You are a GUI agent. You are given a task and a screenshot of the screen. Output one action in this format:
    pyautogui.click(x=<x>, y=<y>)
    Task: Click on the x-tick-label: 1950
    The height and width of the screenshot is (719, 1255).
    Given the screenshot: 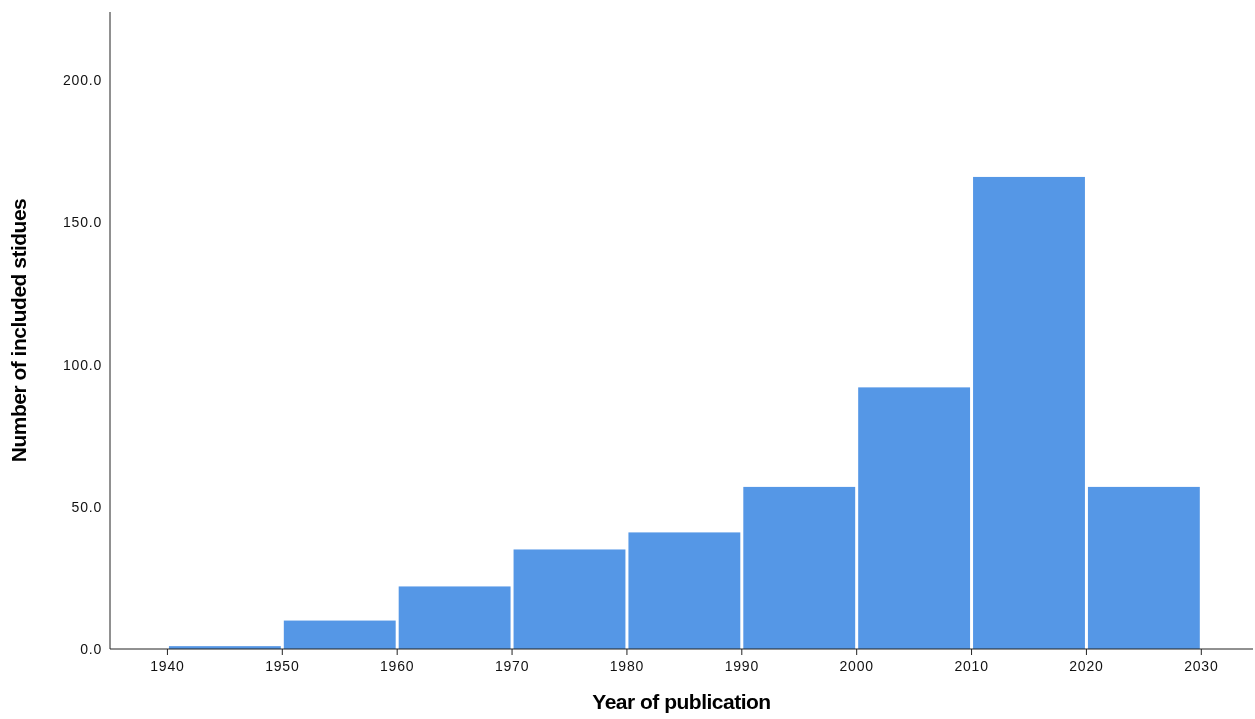 What is the action you would take?
    pyautogui.click(x=282, y=666)
    